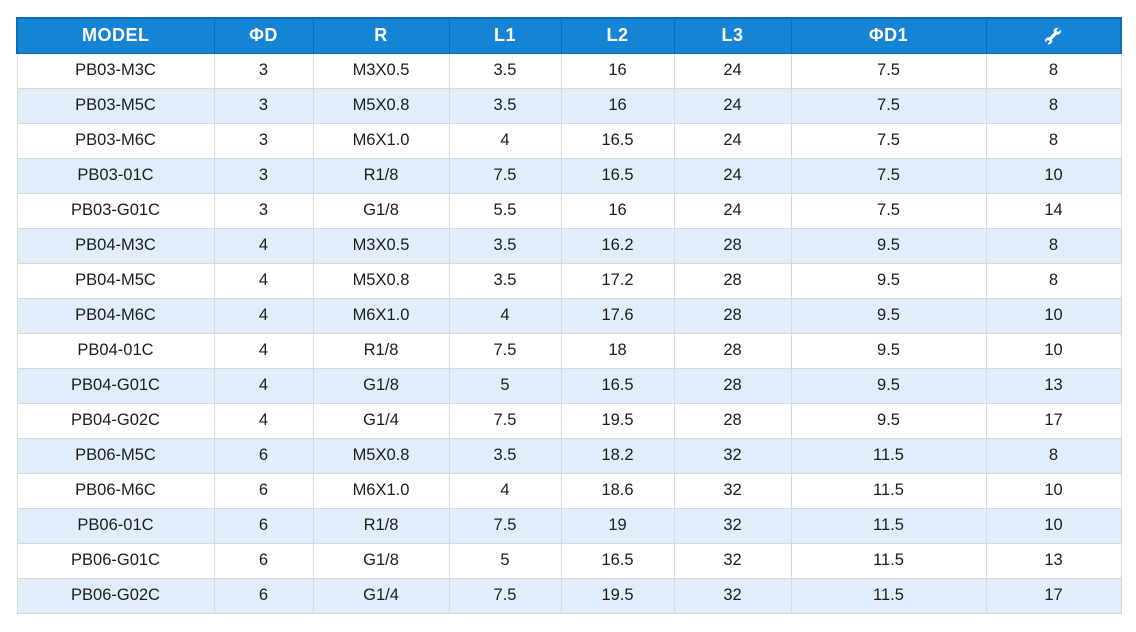 This screenshot has width=1136, height=632. I want to click on col-header-l3: L3, so click(732, 35).